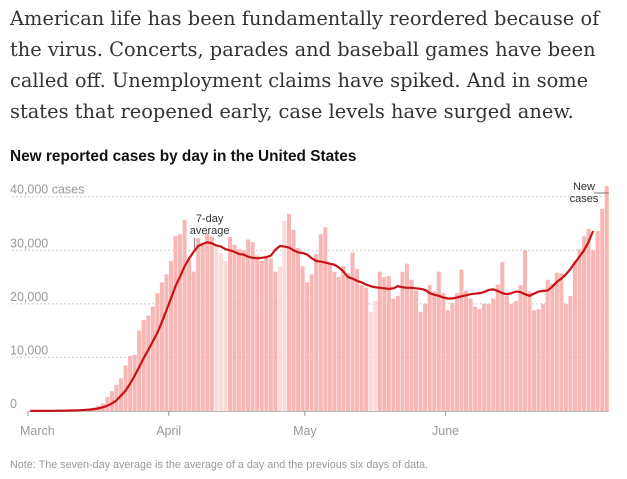 The width and height of the screenshot is (627, 479). Describe the element at coordinates (210, 231) in the screenshot. I see `average-annotation-label: average` at that location.